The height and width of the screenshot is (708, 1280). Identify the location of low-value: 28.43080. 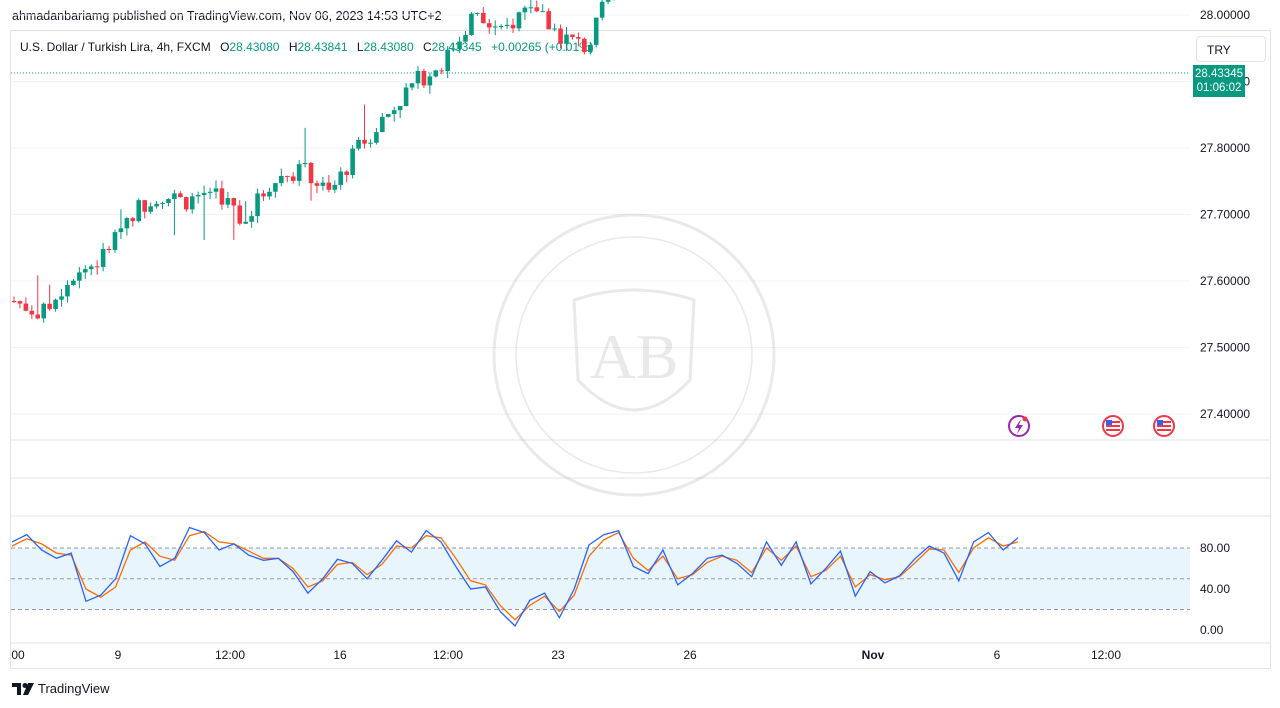
(388, 47).